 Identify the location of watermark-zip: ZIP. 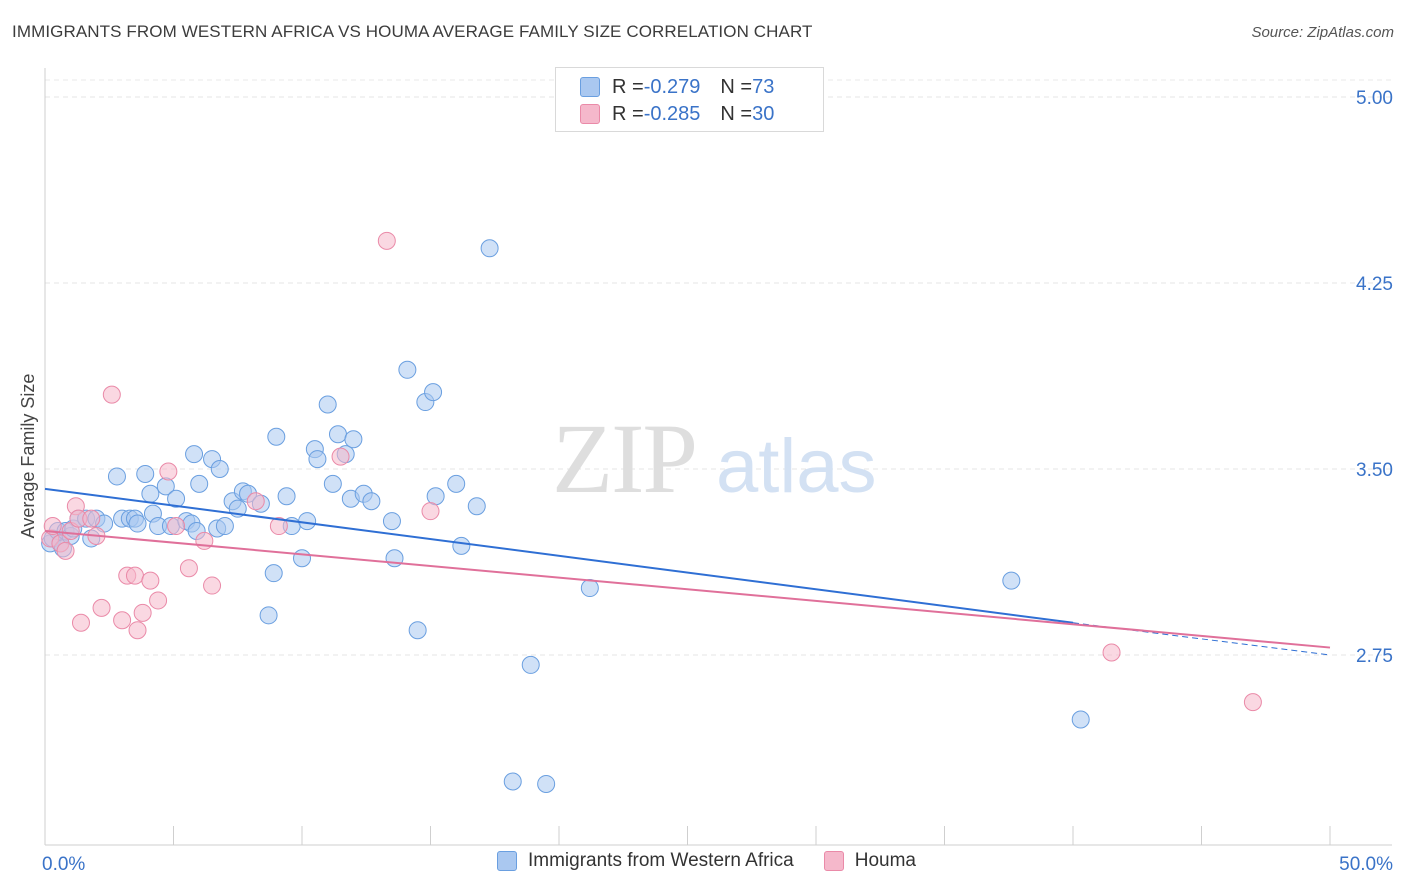
(624, 458).